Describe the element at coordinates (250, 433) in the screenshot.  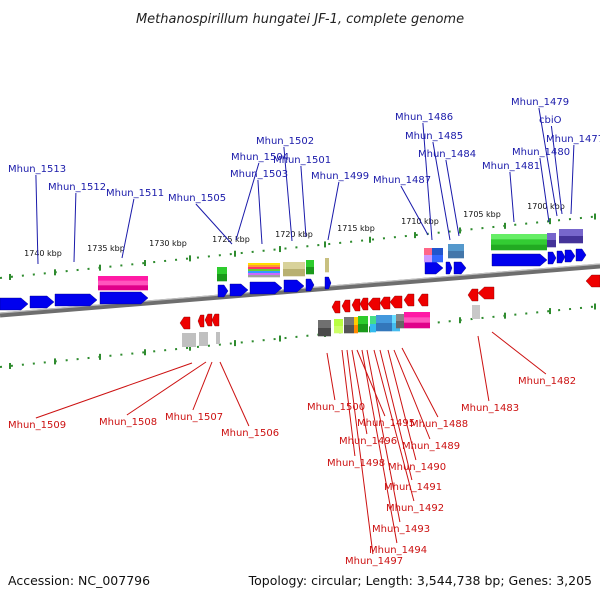
I see `reverse-gene-label: Mhun_1506` at that location.